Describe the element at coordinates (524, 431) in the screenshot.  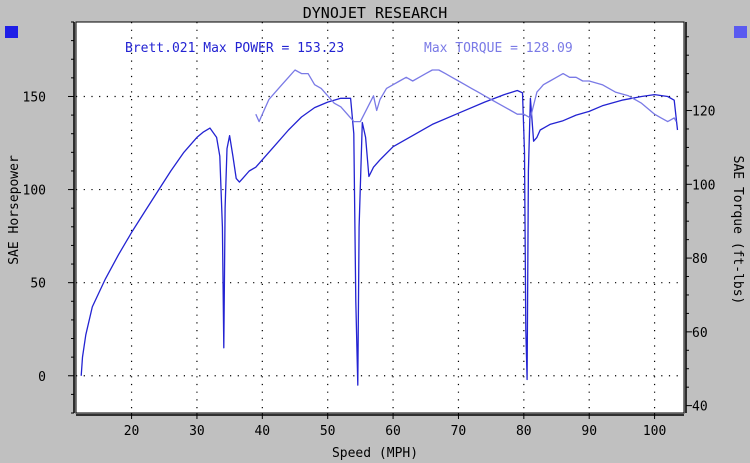
I see `x-tick-label: 80` at that location.